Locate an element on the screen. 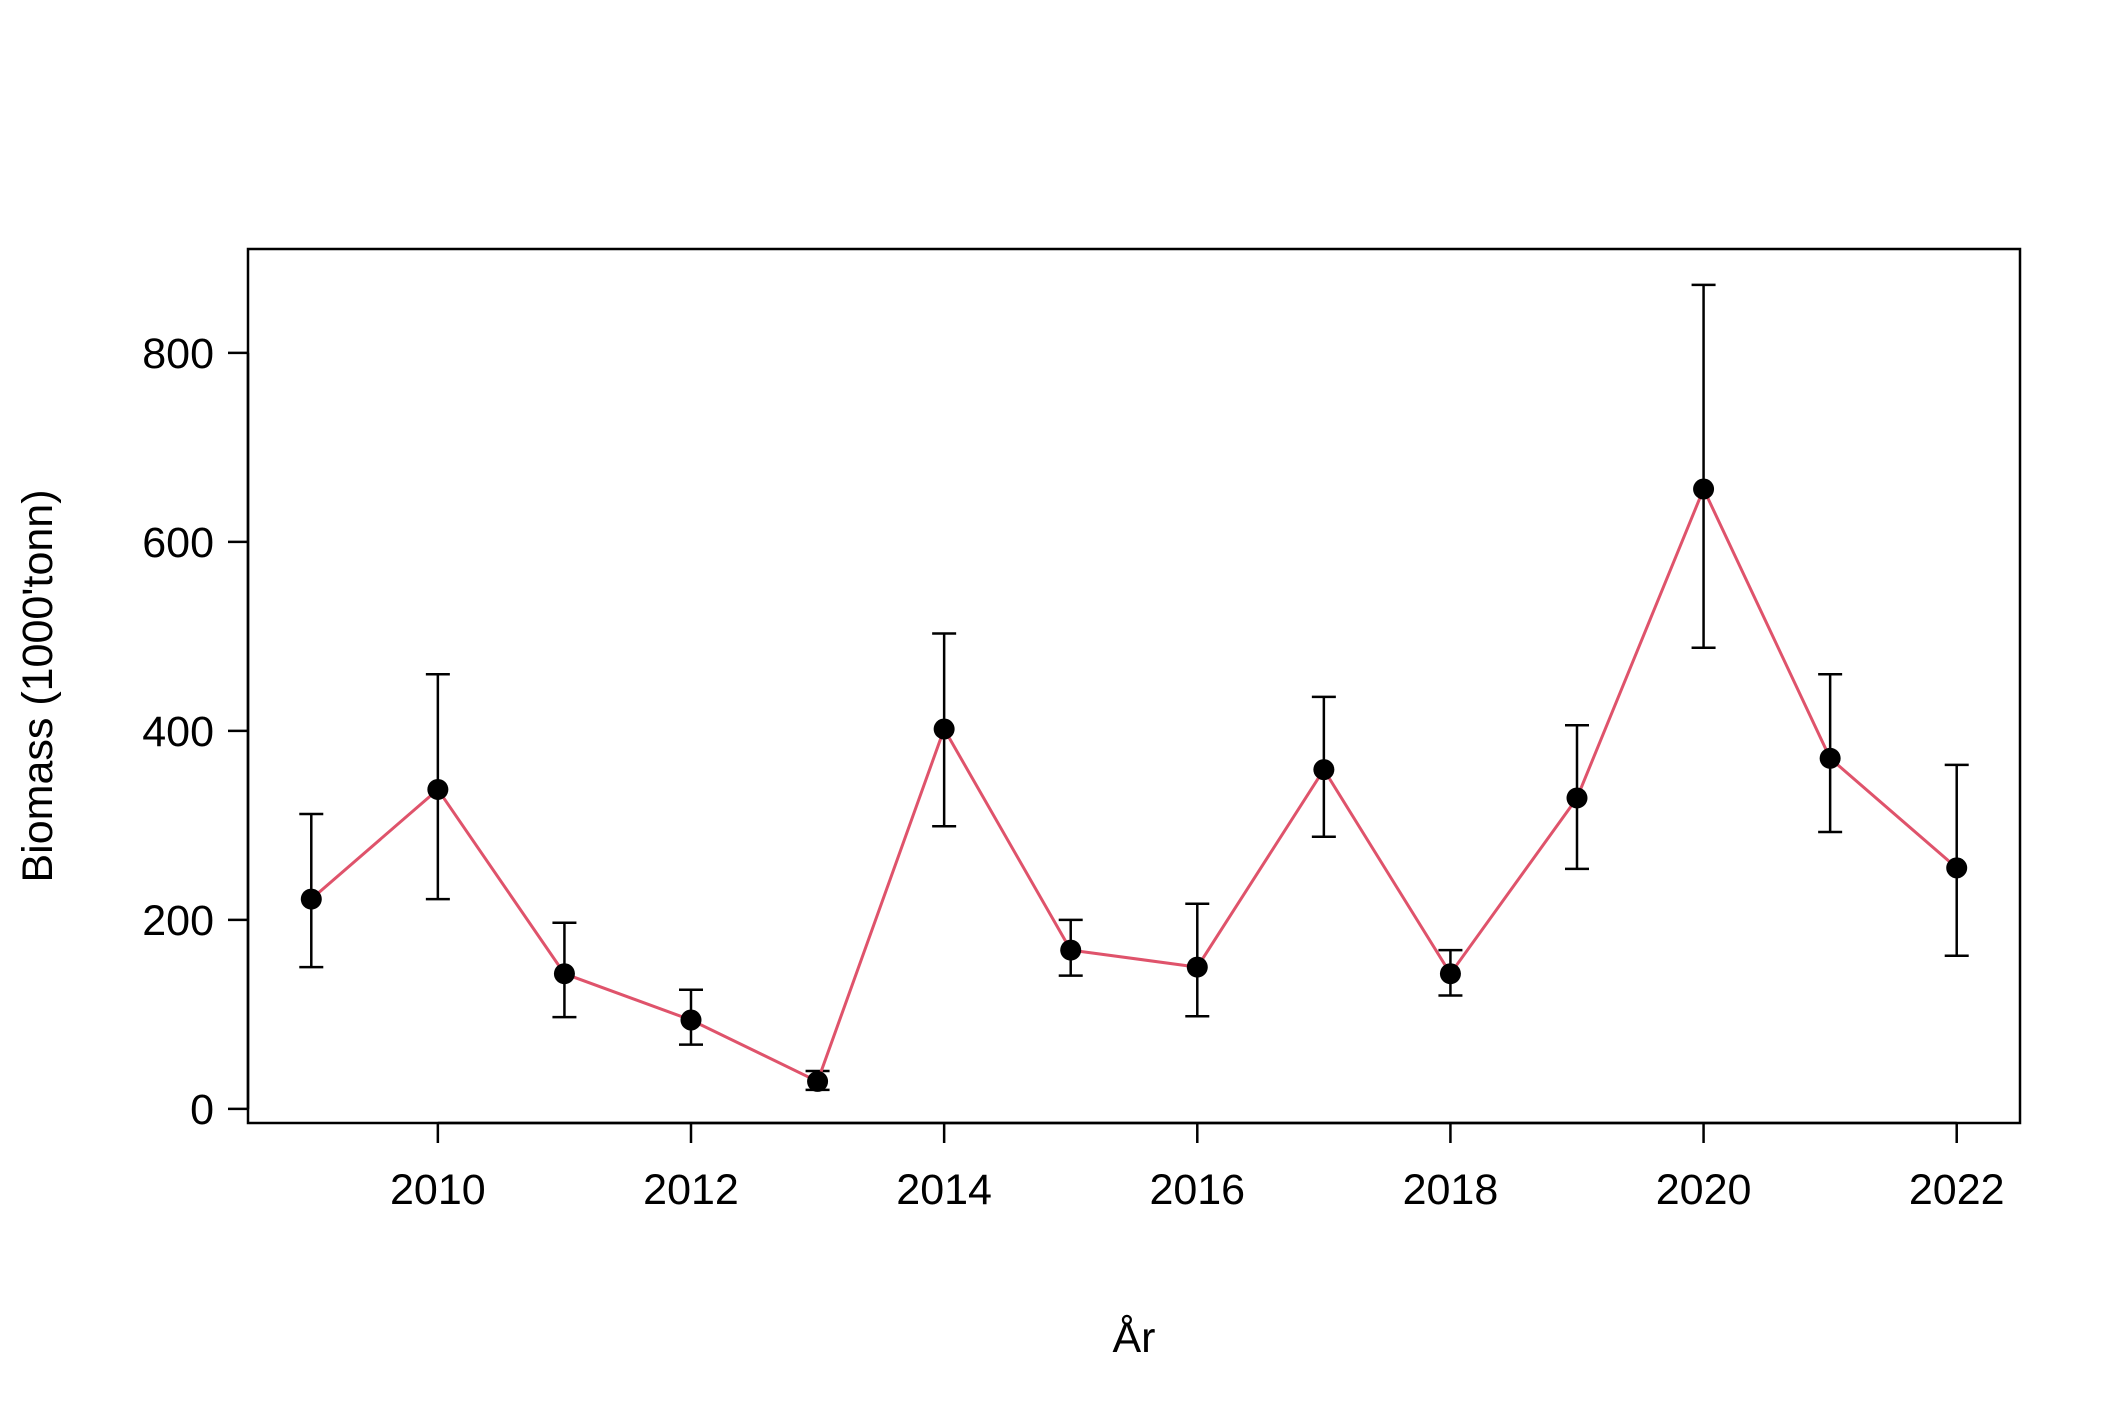 The image size is (2125, 1417). y-tick-label: 400 is located at coordinates (178, 732).